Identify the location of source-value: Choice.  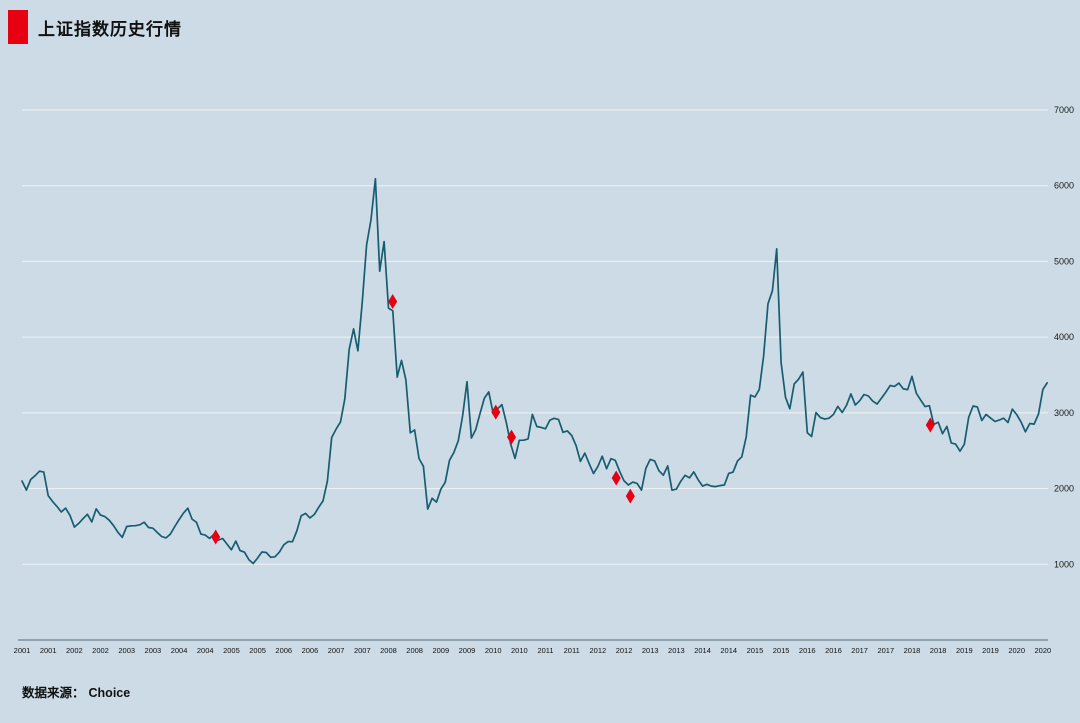
(109, 693).